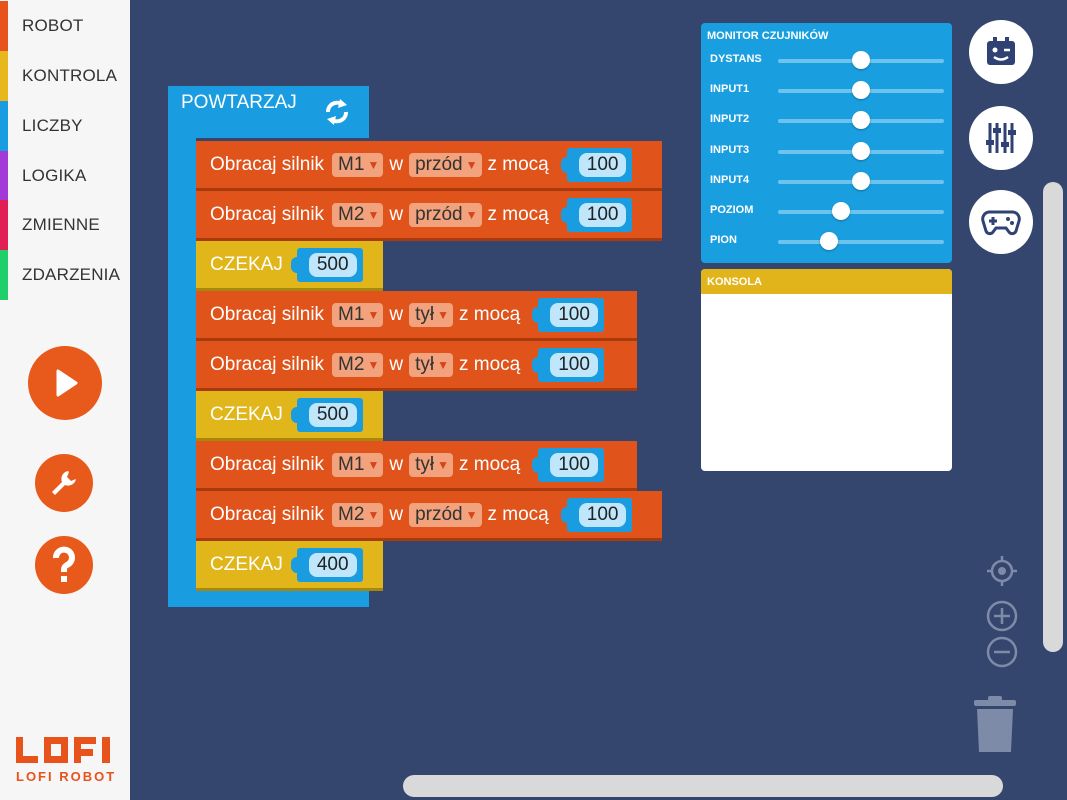  I want to click on category-liczby: LICZBY, so click(65, 126).